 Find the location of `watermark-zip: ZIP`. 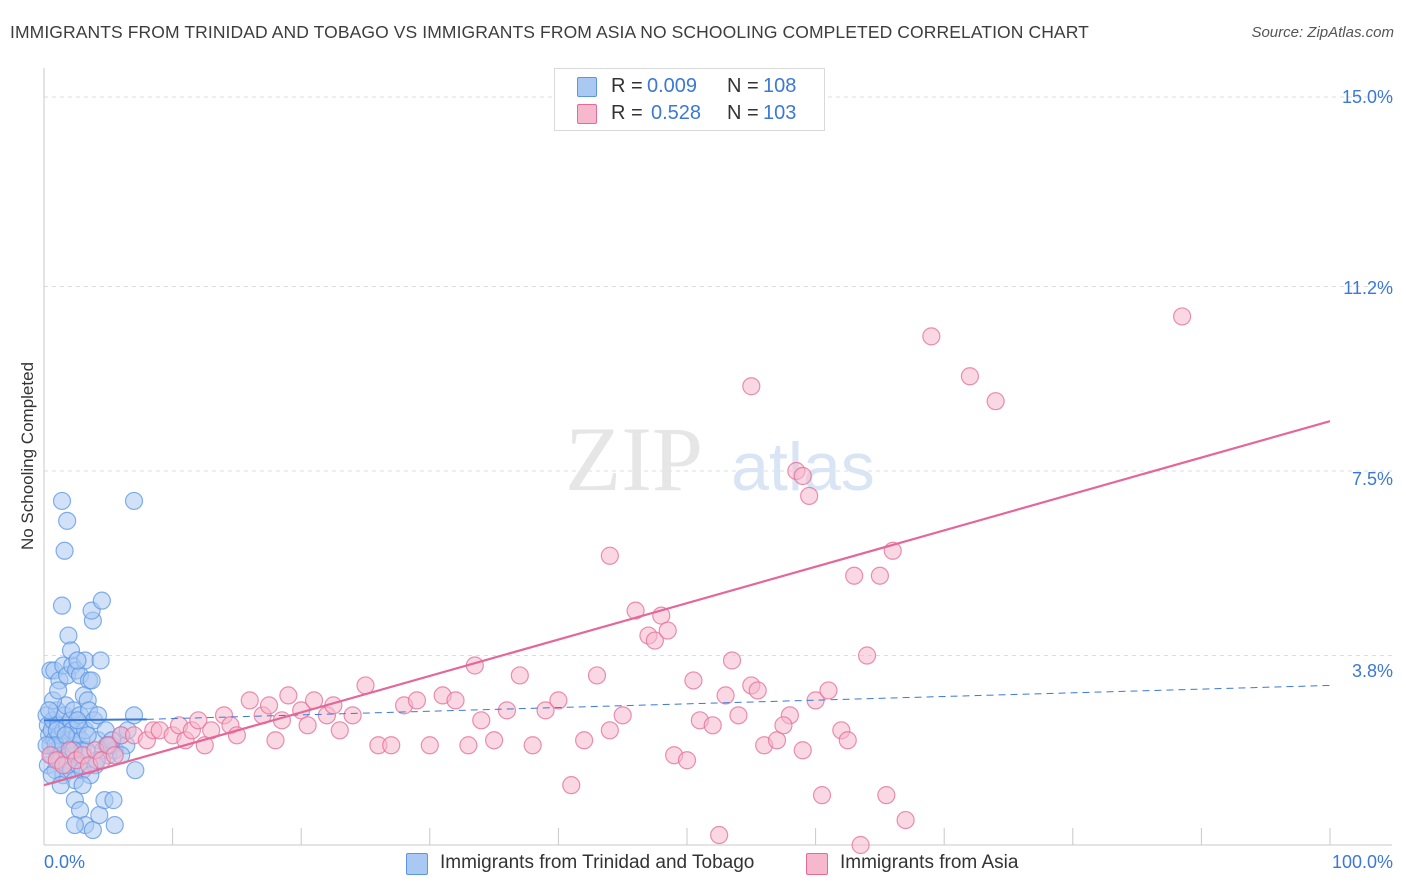

watermark-zip: ZIP is located at coordinates (634, 459).